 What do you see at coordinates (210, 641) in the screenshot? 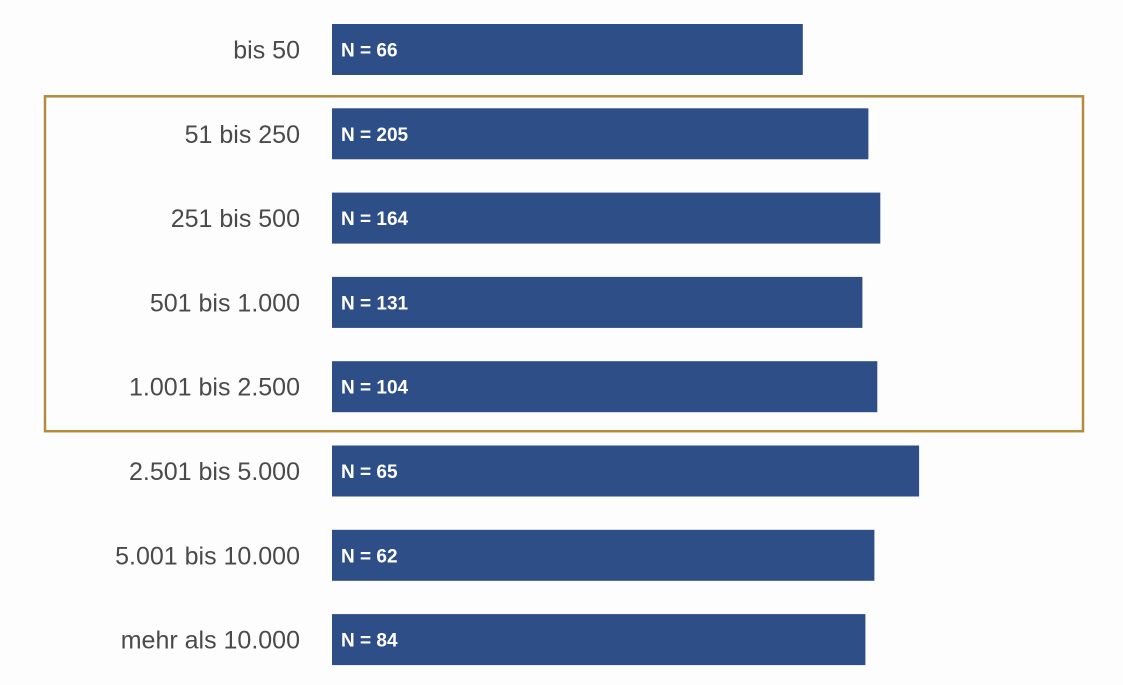
I see `category-label-8: mehr als 10.000` at bounding box center [210, 641].